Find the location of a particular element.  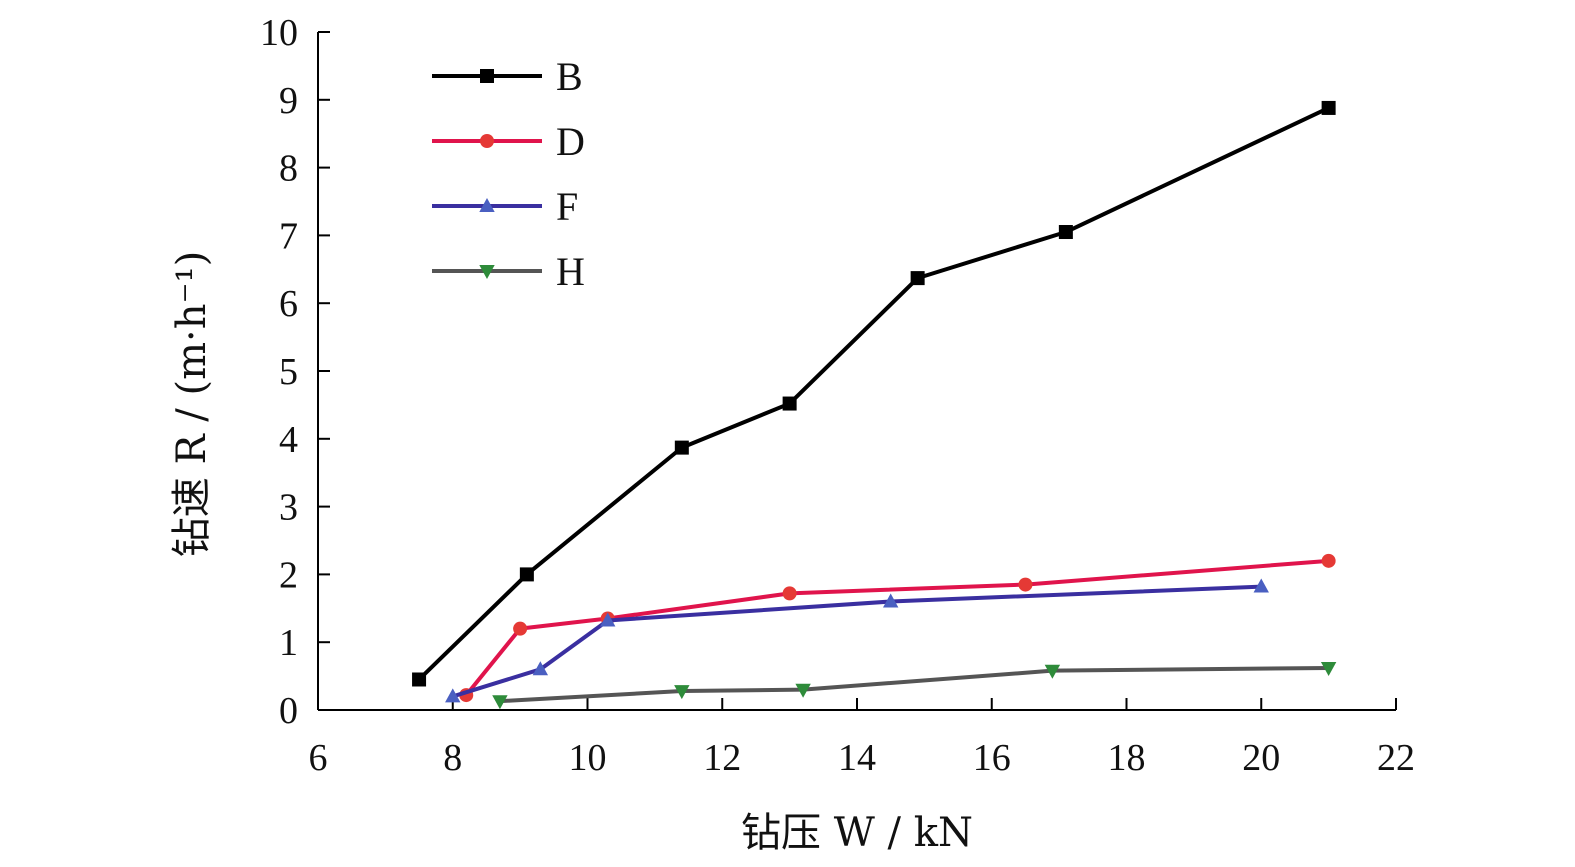

x-tick-label: 8 is located at coordinates (452, 758).